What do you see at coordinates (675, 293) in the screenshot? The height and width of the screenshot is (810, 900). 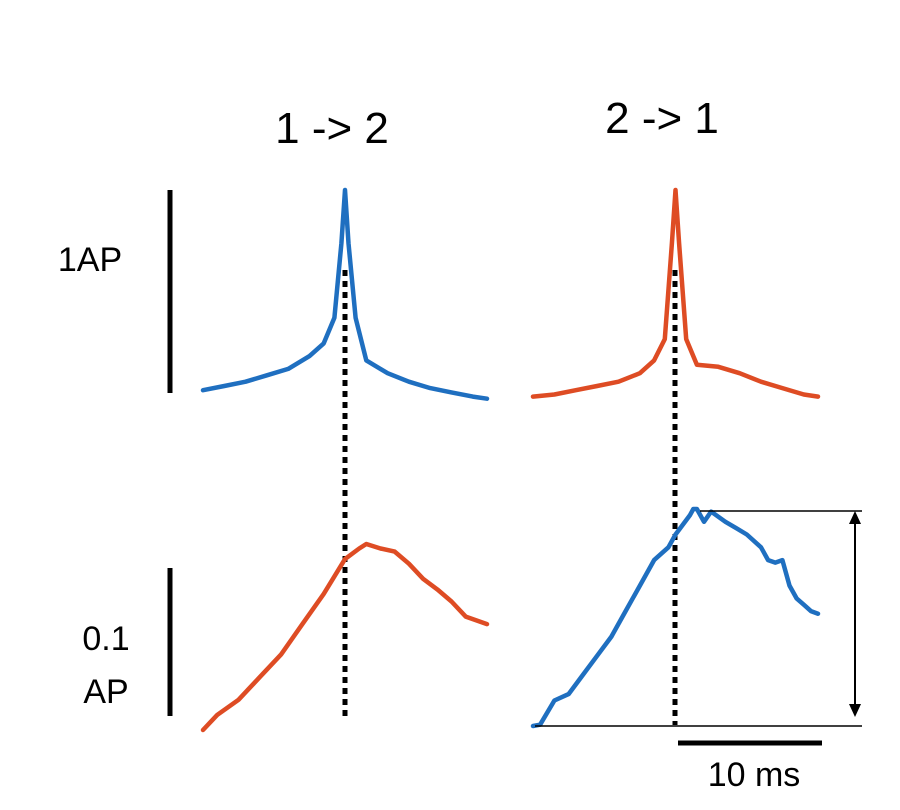 I see `trace-top-1-orange` at bounding box center [675, 293].